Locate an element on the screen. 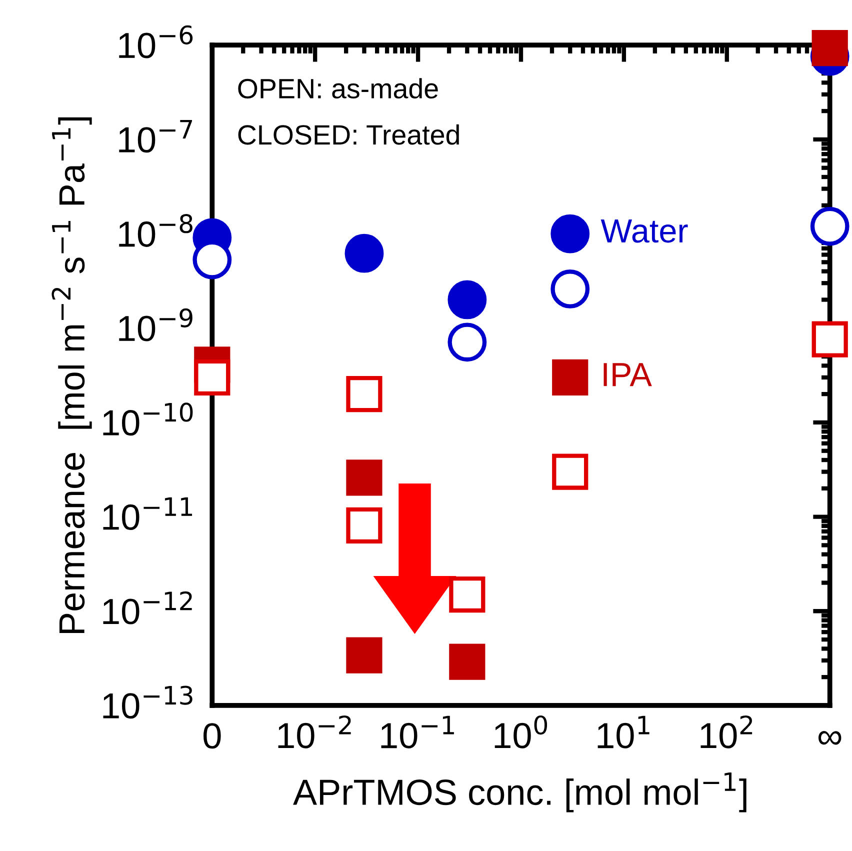 The image size is (852, 851). series-label: IPA is located at coordinates (628, 374).